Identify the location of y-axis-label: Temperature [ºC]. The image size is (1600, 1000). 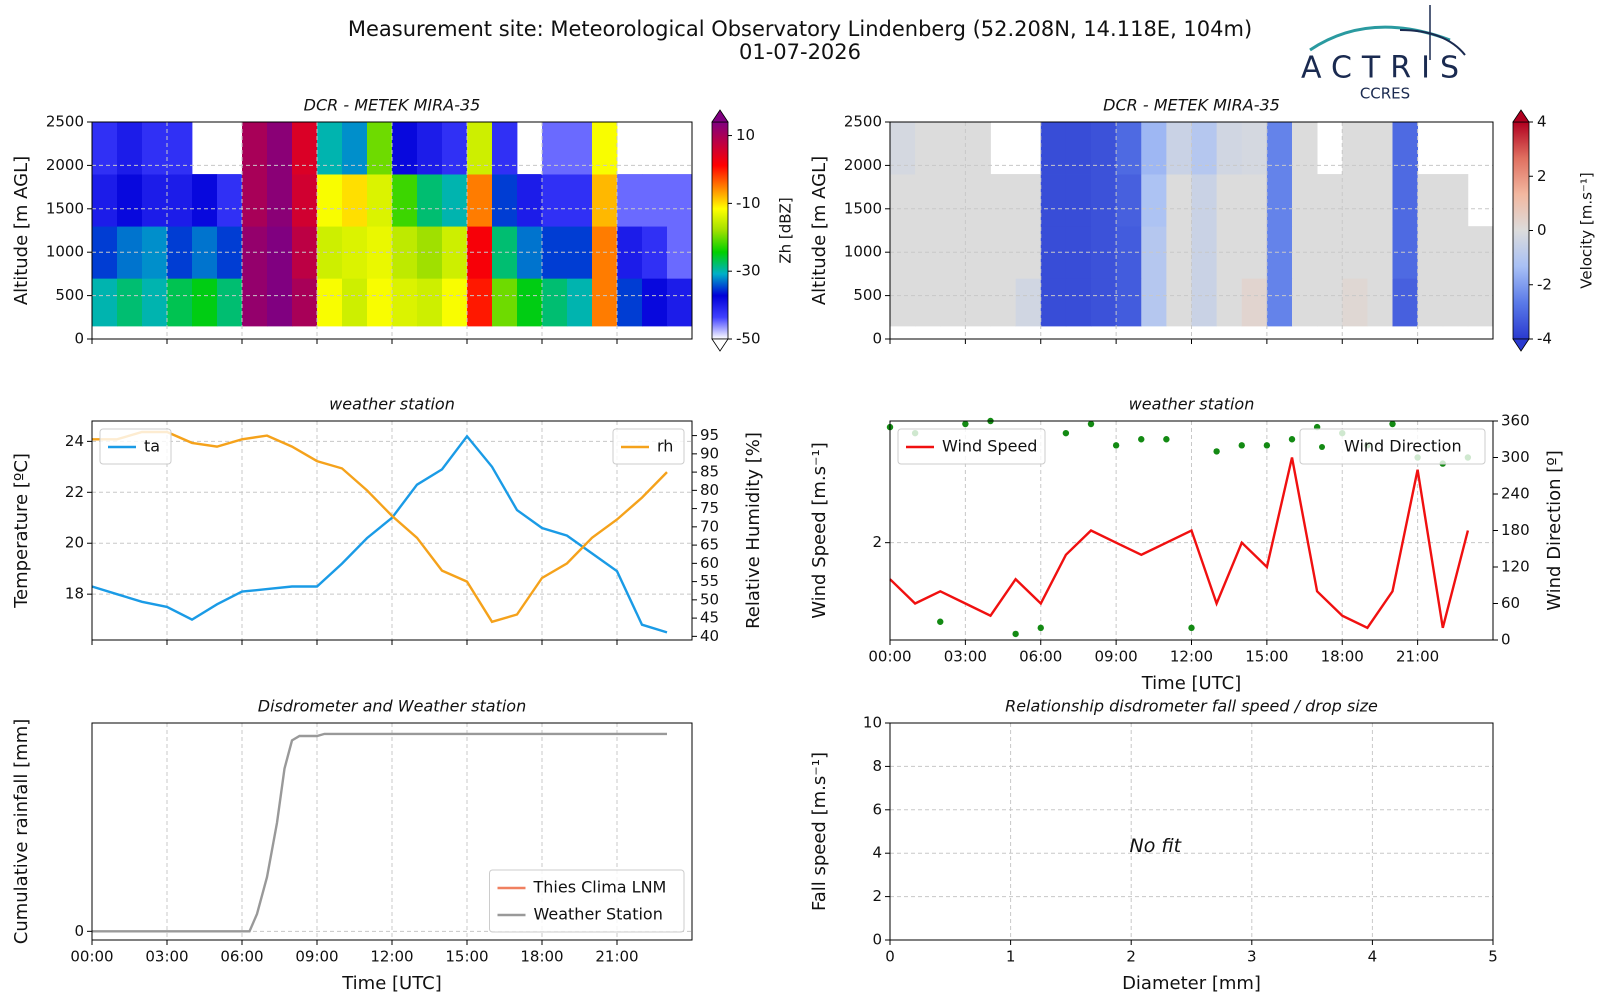
(21, 531).